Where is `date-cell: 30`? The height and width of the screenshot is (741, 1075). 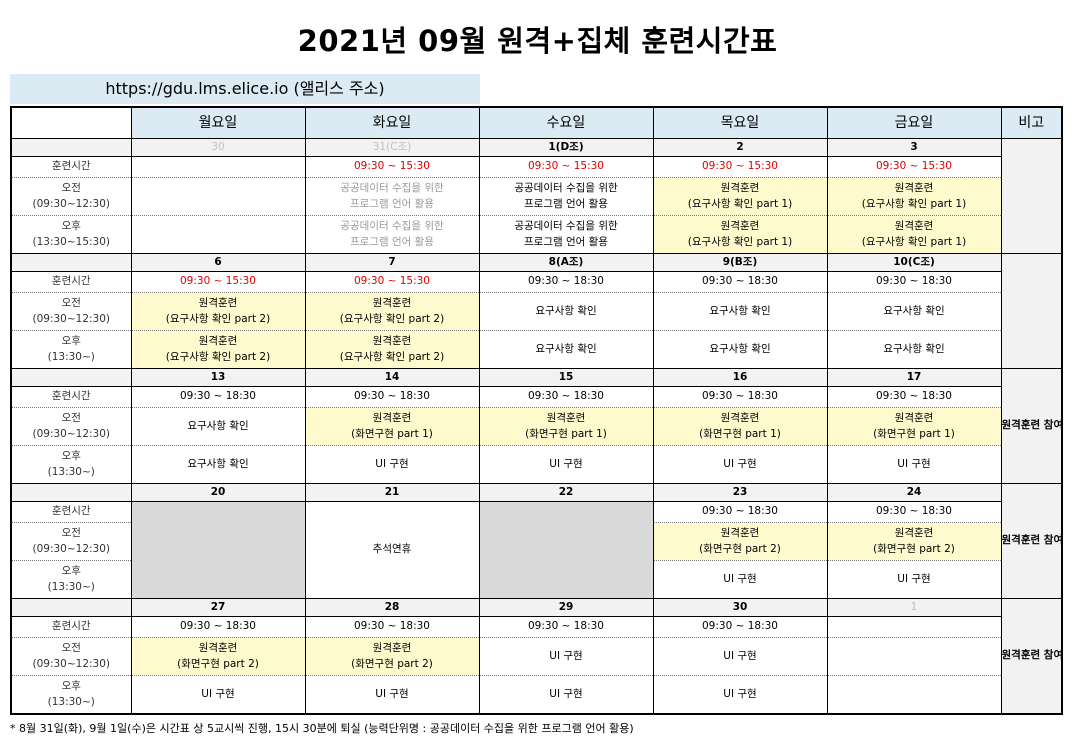
date-cell: 30 is located at coordinates (218, 147).